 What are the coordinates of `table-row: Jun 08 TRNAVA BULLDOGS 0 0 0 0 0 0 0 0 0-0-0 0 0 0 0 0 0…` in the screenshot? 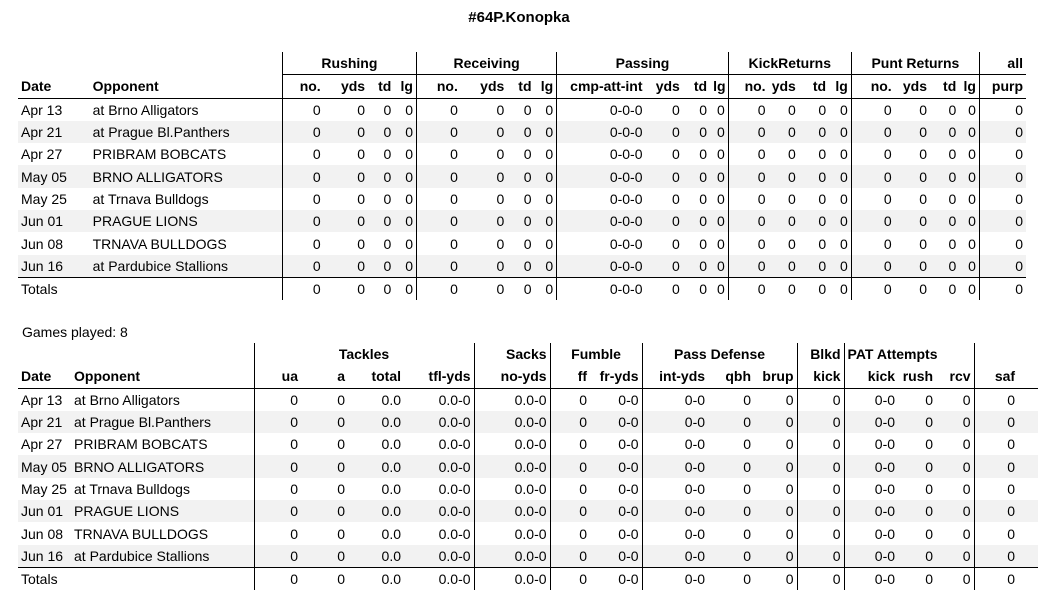 It's located at (522, 243).